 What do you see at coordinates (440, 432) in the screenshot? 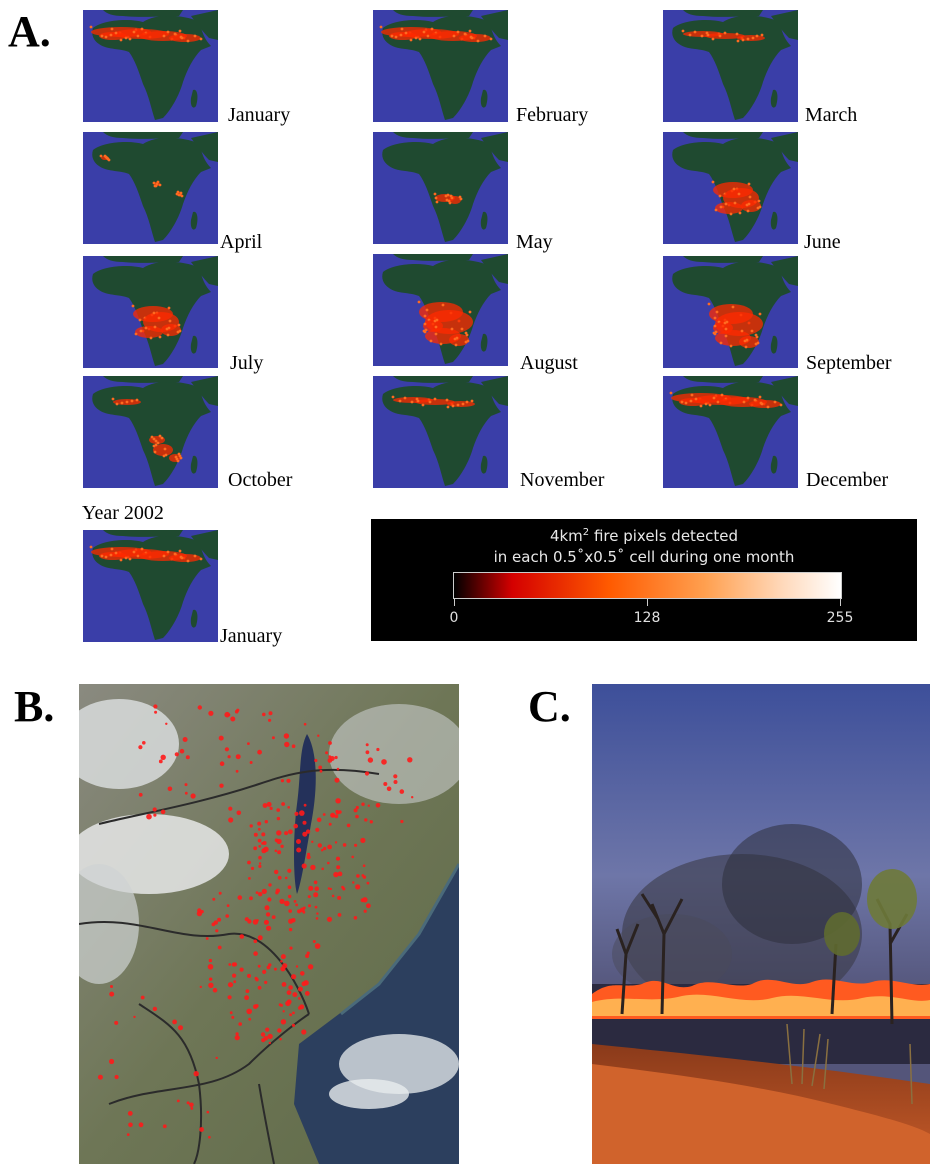
I see `fire-map-november` at bounding box center [440, 432].